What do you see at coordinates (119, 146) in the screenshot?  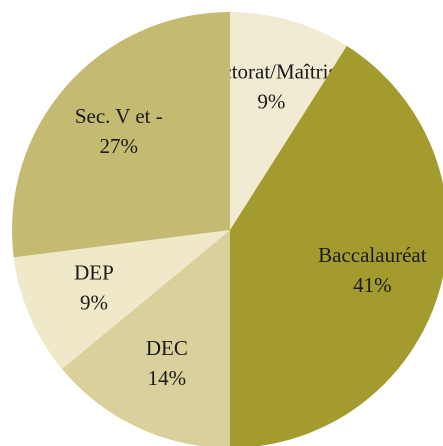 I see `slice-value: 27%` at bounding box center [119, 146].